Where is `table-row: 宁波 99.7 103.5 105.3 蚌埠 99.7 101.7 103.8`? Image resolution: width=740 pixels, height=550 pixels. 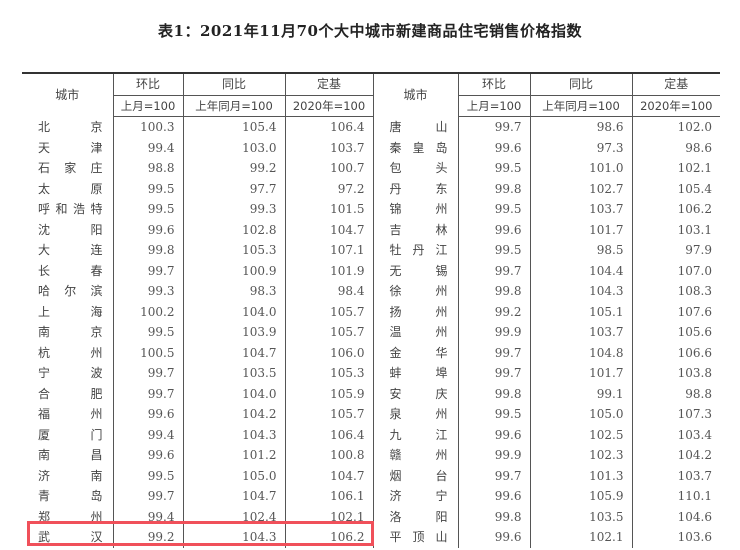 table-row: 宁波 99.7 103.5 105.3 蚌埠 99.7 101.7 103.8 is located at coordinates (371, 373).